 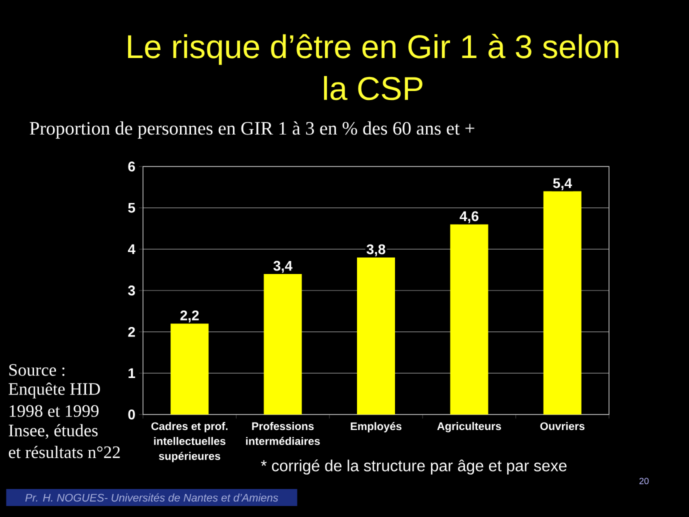 What do you see at coordinates (189, 442) in the screenshot?
I see `x-tick-label: Cadres et prof. intellectuelles supérieures` at bounding box center [189, 442].